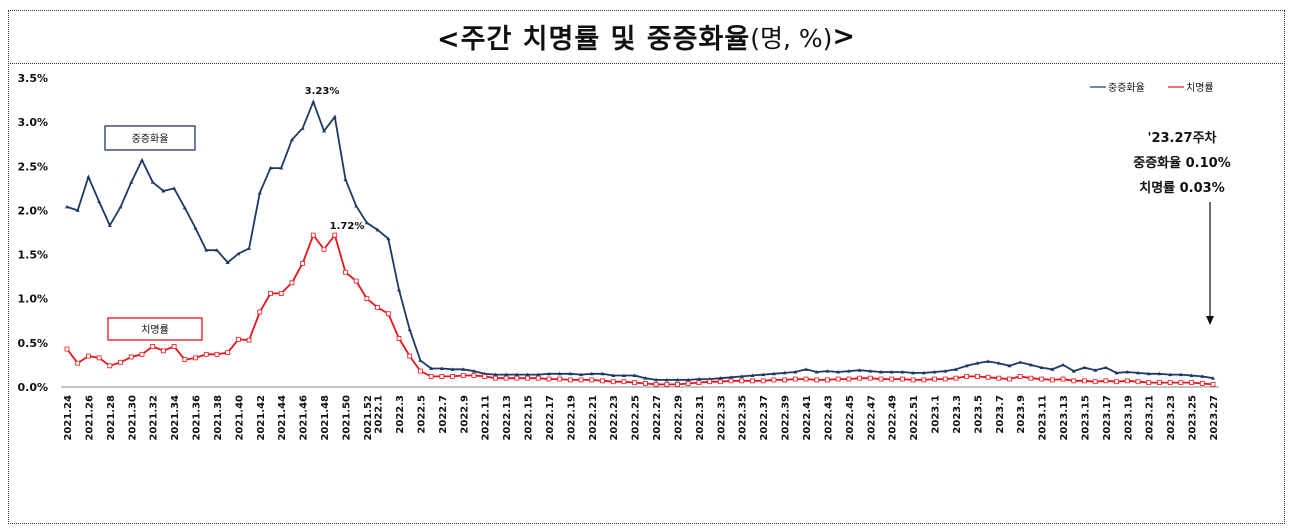 This screenshot has width=1293, height=529. Describe the element at coordinates (850, 418) in the screenshot. I see `x-tick-label: 2022.45` at that location.